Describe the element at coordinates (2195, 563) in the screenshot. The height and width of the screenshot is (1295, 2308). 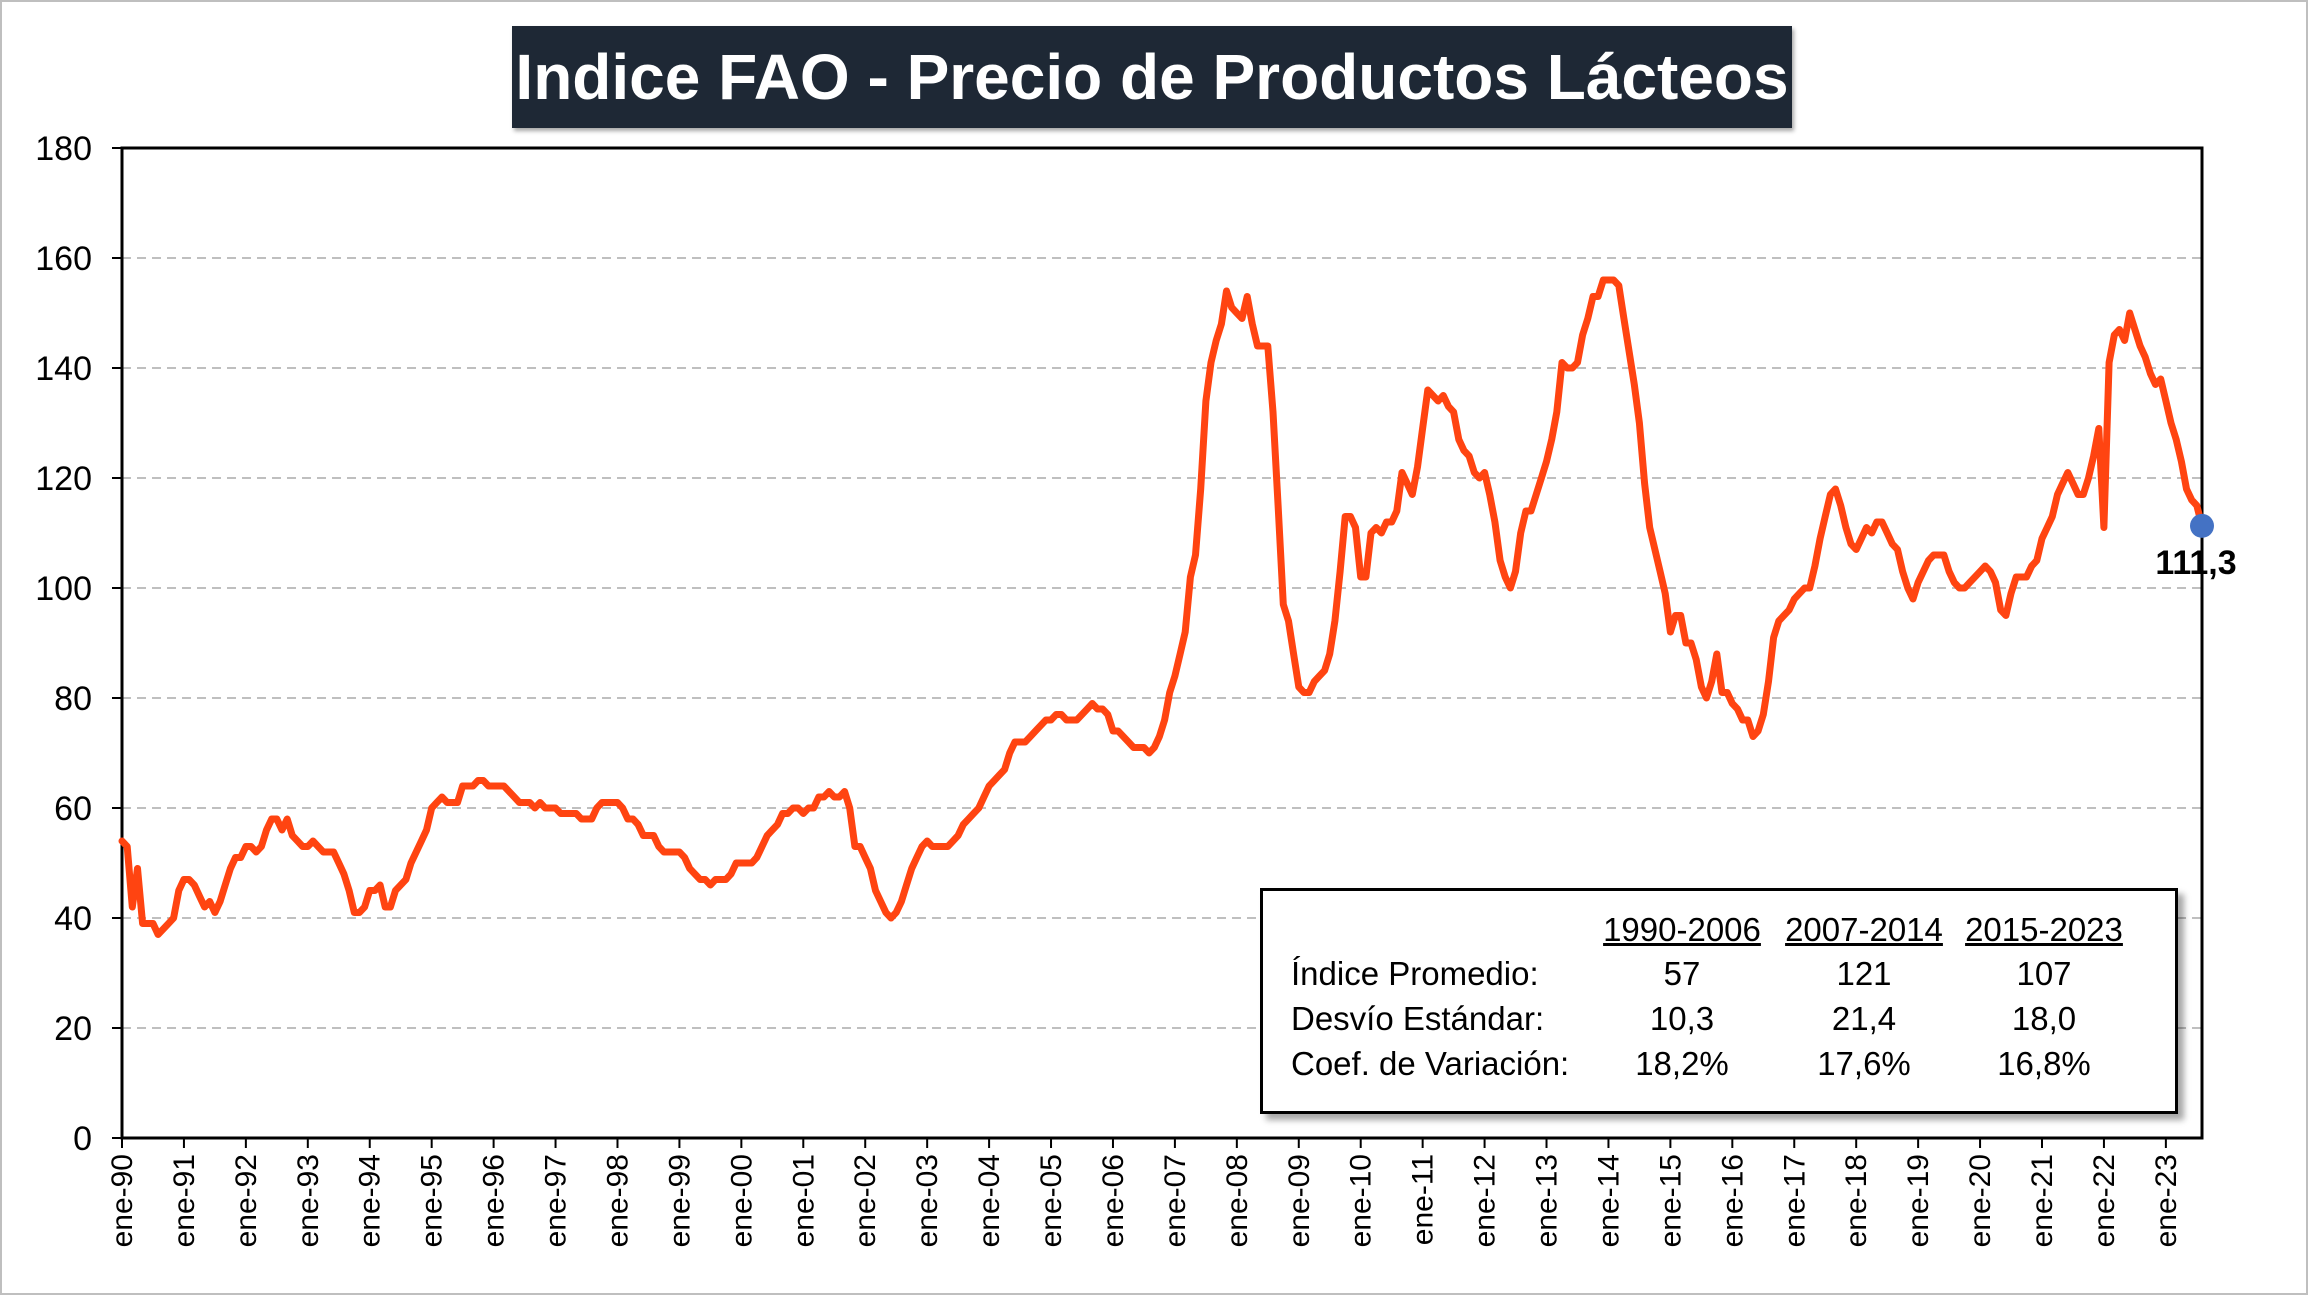
I see `last-value-label: 111,3` at that location.